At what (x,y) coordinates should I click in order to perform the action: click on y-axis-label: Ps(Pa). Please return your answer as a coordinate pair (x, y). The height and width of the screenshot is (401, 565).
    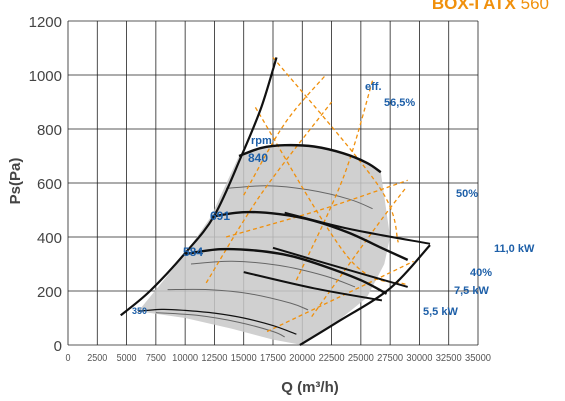
    Looking at the image, I should click on (15, 181).